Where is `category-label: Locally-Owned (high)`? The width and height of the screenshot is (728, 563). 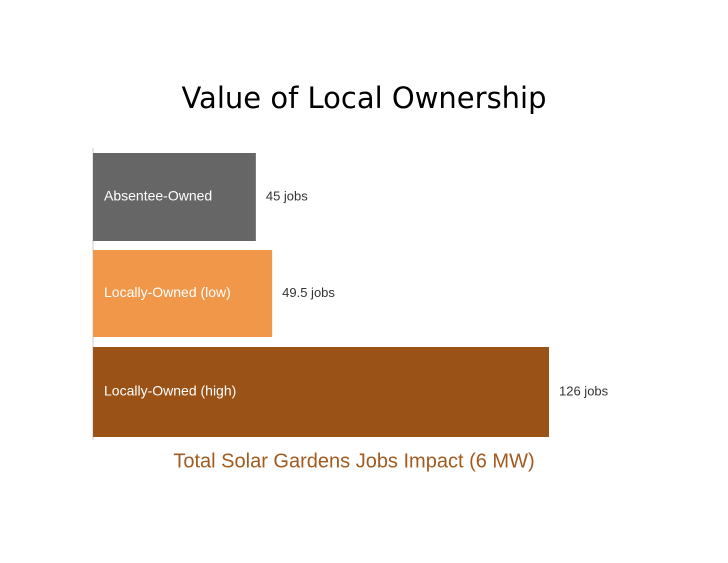 category-label: Locally-Owned (high) is located at coordinates (170, 391).